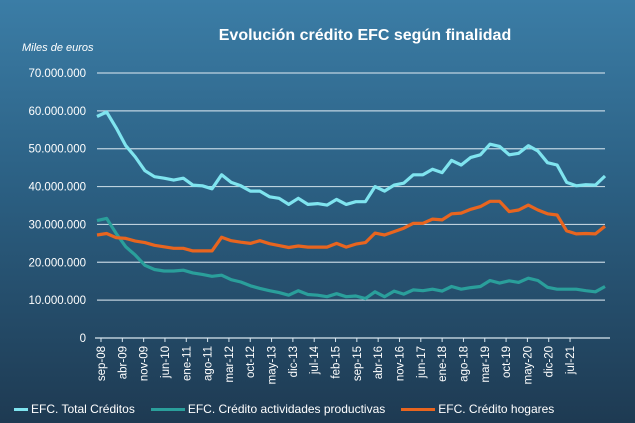  I want to click on y-tick-label: 20.000.000, so click(57, 263).